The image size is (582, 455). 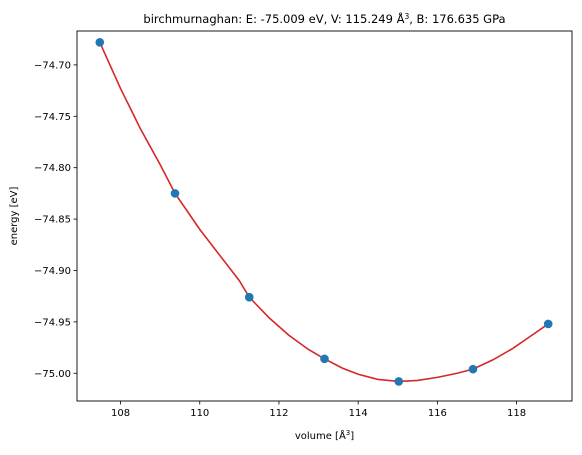 What do you see at coordinates (52, 374) in the screenshot?
I see `y-tick-label: −75.00` at bounding box center [52, 374].